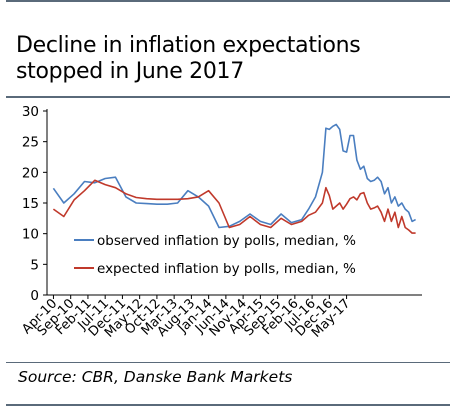 The image size is (460, 417). I want to click on y-tick-label: 15, so click(30, 204).